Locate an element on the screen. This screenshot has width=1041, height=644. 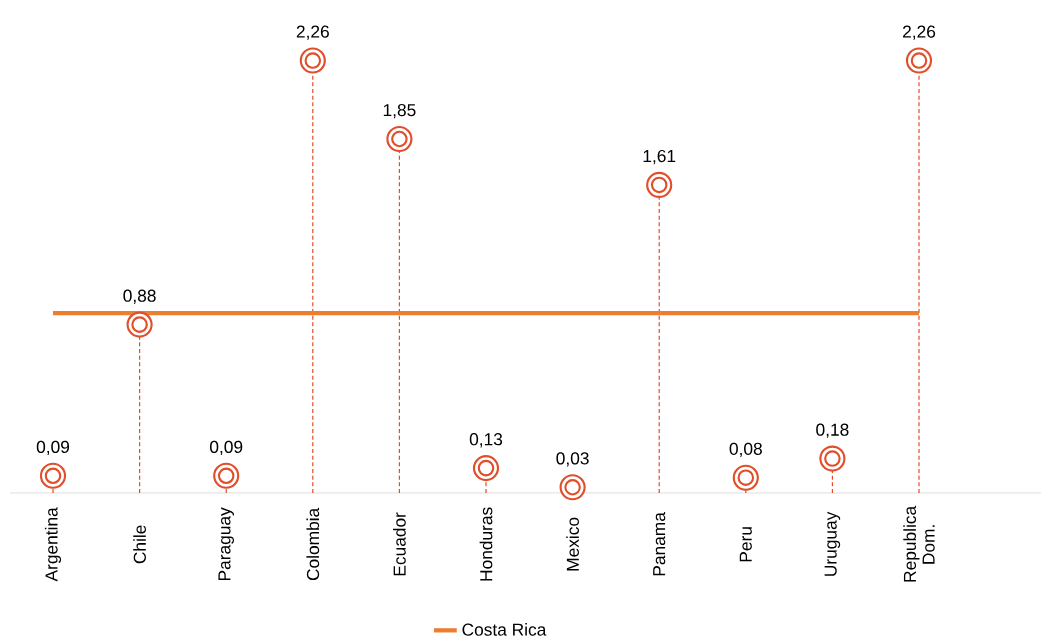
data-label: 1,85 is located at coordinates (399, 111).